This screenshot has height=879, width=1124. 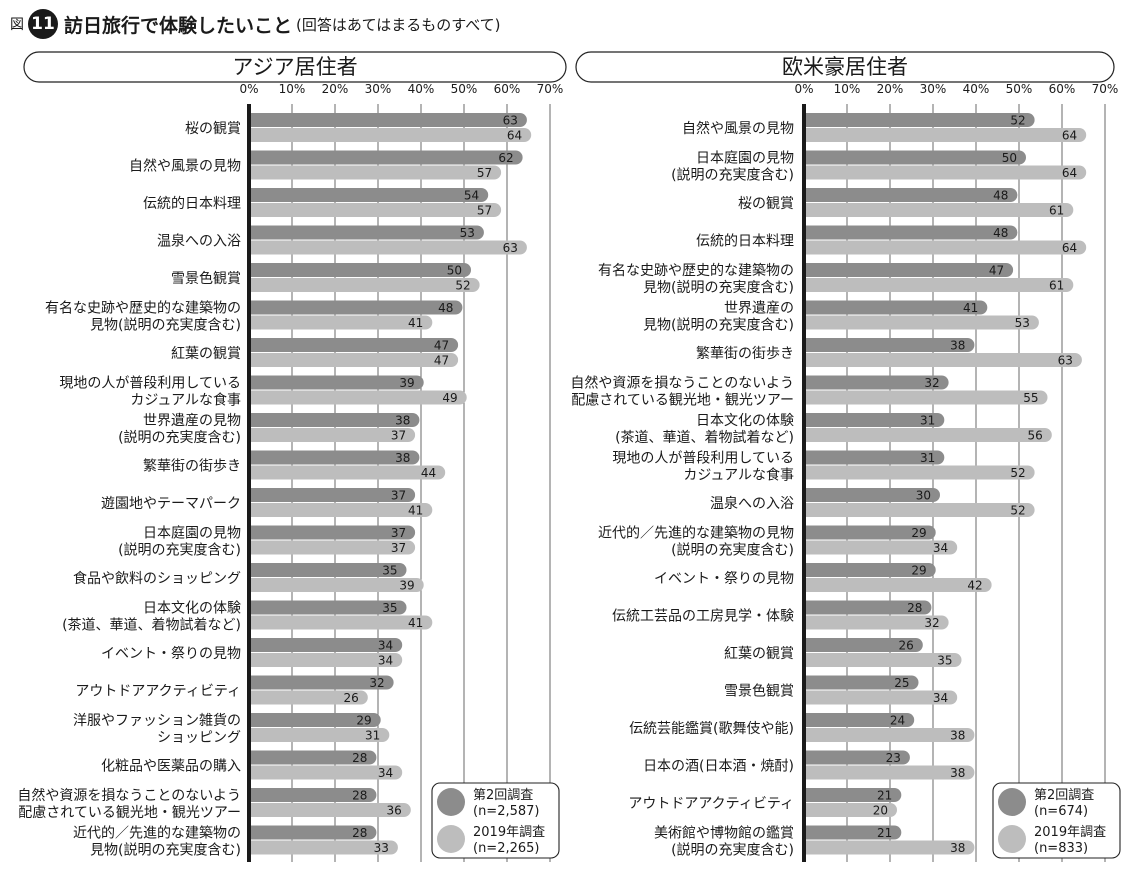 I want to click on category-label: 食品や飲料のショッピング, so click(x=157, y=578).